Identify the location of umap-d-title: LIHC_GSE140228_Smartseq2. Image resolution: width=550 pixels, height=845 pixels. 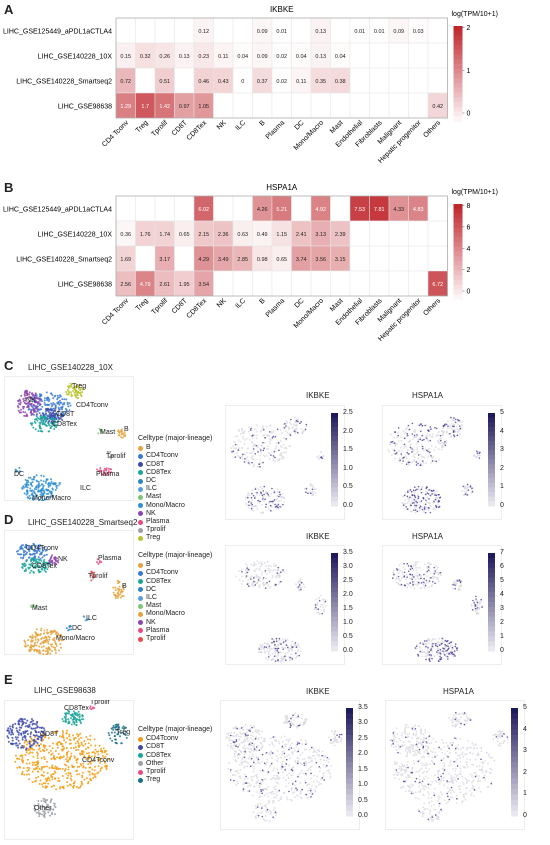
(83, 522).